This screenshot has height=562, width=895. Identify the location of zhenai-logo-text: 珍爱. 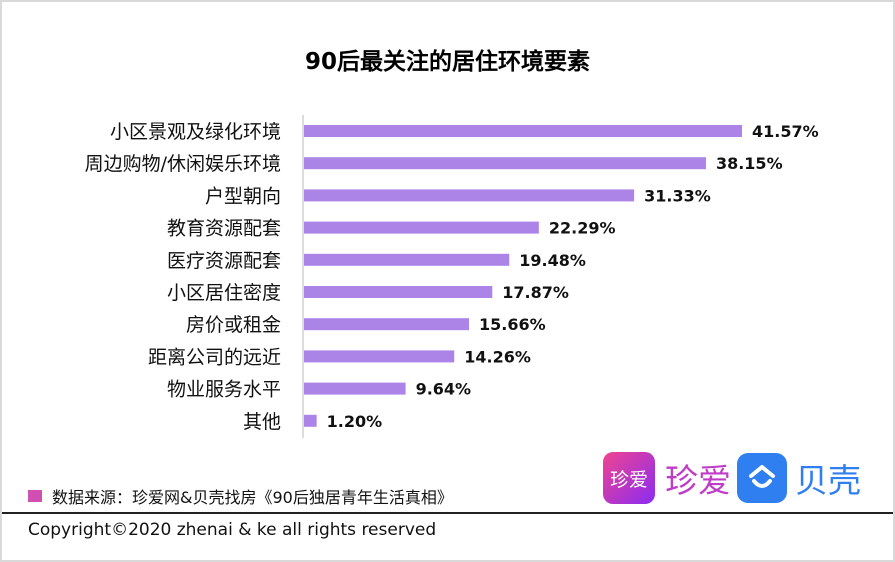
(698, 480).